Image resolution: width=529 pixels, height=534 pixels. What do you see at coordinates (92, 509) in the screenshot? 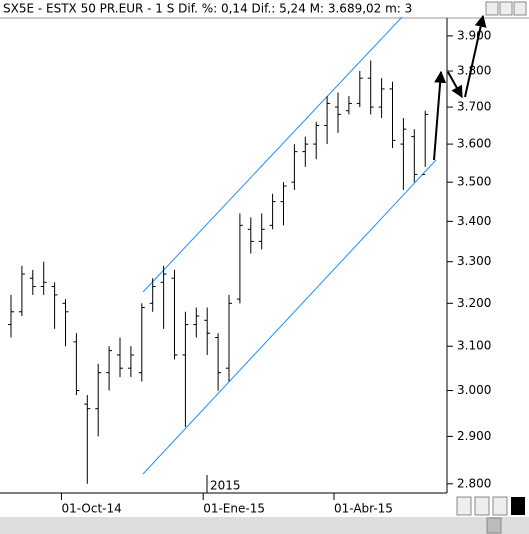
I see `x-tick-label: 01-Oct-14` at bounding box center [92, 509].